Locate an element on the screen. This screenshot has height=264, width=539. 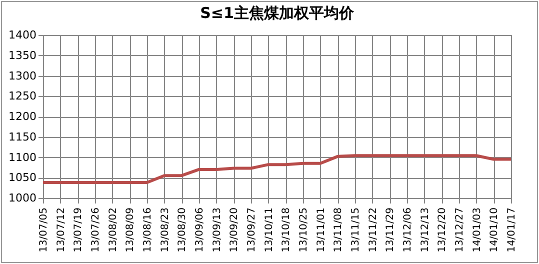
x-tick-label: 13/08/02 is located at coordinates (113, 230).